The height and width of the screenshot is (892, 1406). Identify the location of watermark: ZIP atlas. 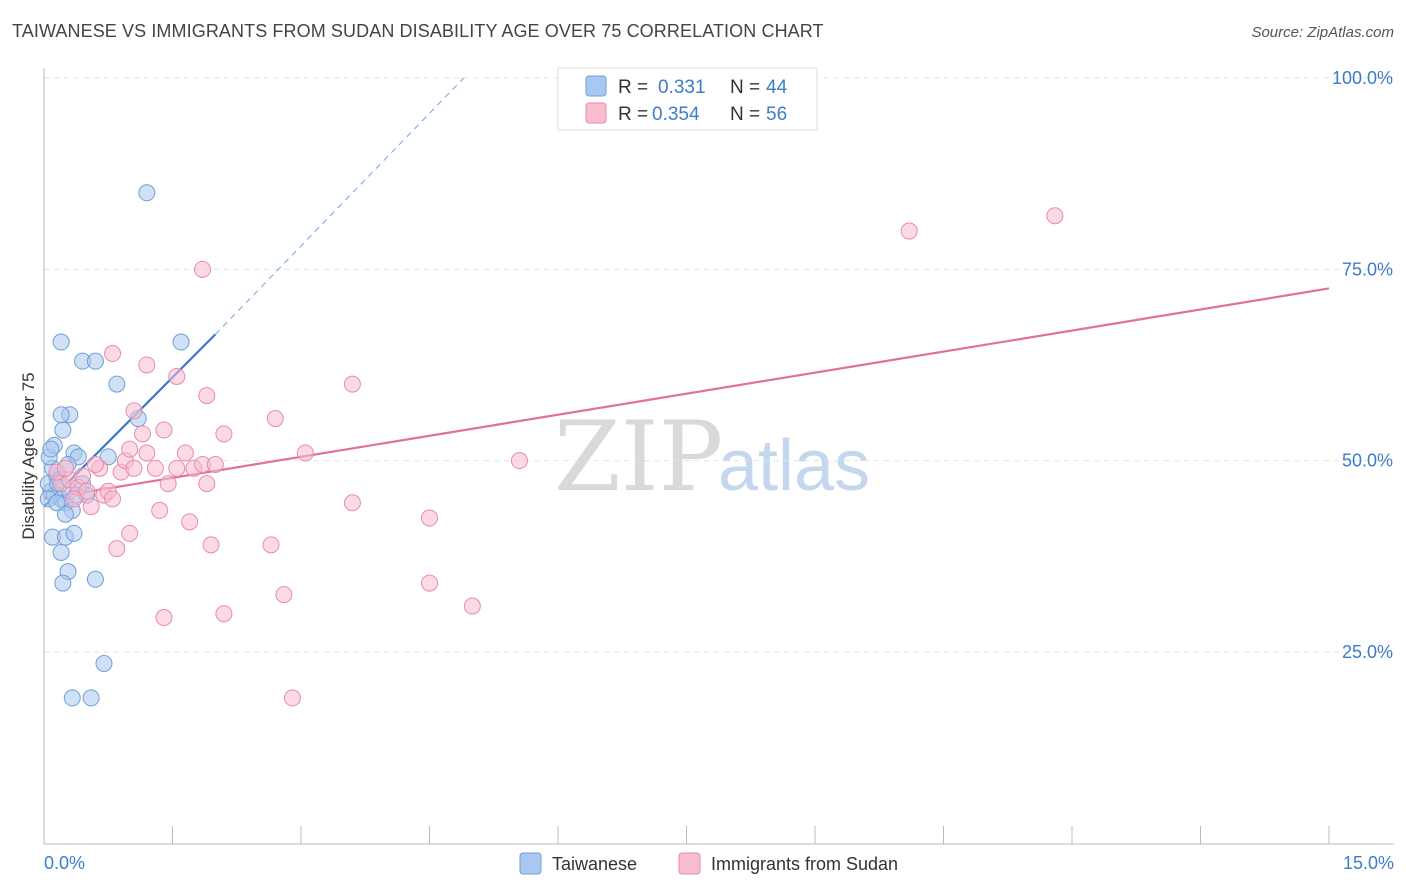
(712, 457).